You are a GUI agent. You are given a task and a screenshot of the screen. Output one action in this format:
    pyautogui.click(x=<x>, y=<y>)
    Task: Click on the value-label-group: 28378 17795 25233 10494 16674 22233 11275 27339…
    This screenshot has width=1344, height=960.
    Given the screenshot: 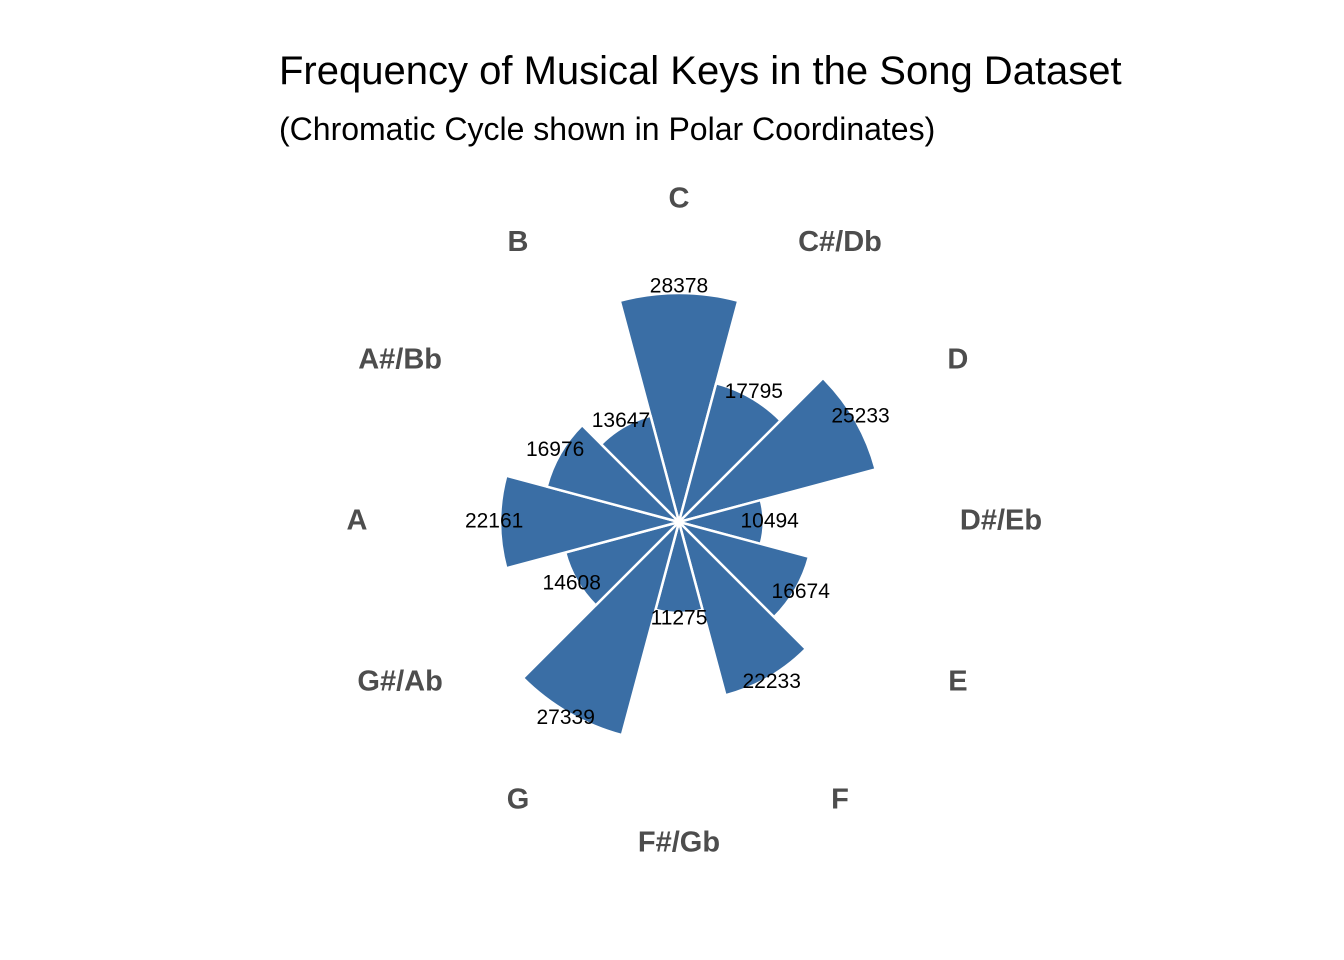 What is the action you would take?
    pyautogui.click(x=677, y=502)
    